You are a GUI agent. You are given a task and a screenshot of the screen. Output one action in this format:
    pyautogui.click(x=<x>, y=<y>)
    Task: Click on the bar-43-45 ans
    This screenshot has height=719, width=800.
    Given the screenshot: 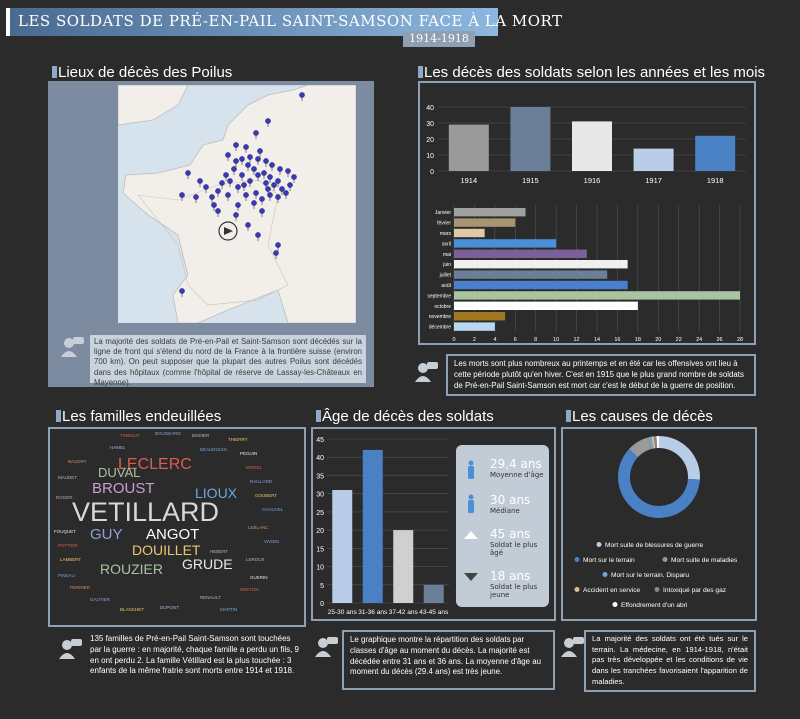 What is the action you would take?
    pyautogui.click(x=433, y=593)
    